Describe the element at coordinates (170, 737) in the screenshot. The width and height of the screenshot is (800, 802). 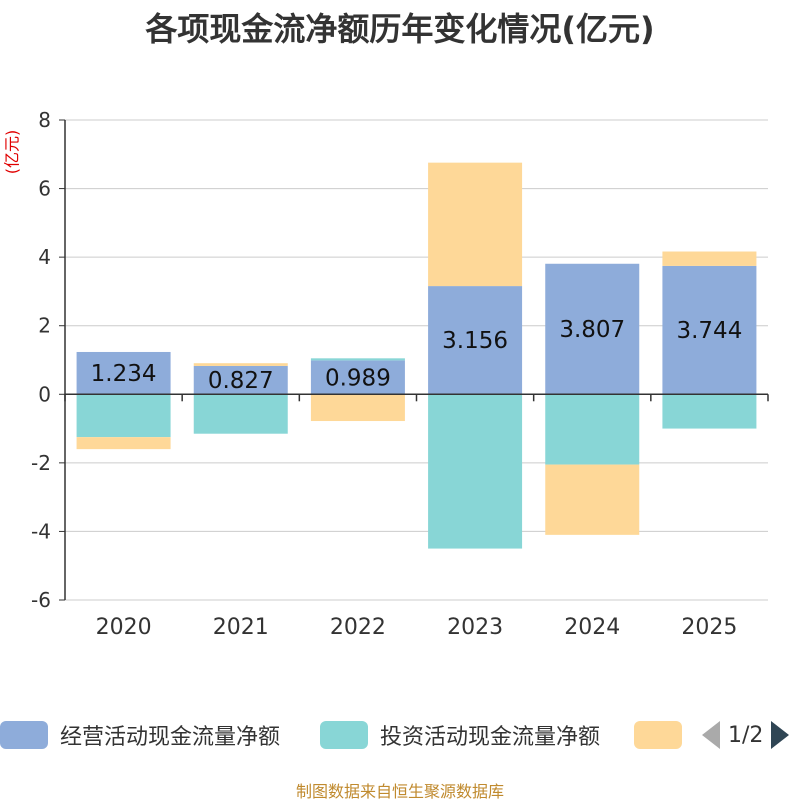
I see `legend-label-operating: 经营活动现金流量净额` at that location.